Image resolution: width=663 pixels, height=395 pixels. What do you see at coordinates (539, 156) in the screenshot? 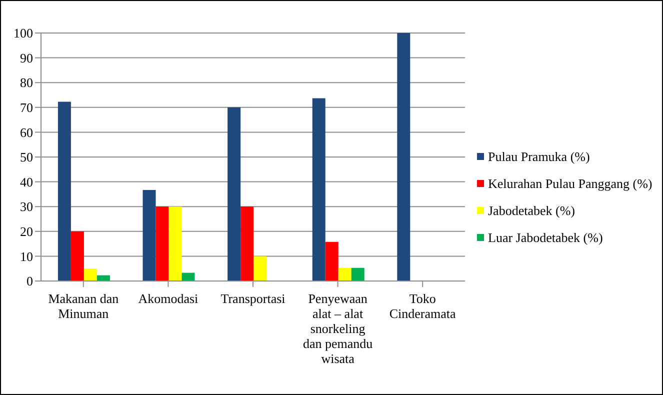
I see `legend-label: Pulau Pramuka (%)` at bounding box center [539, 156].